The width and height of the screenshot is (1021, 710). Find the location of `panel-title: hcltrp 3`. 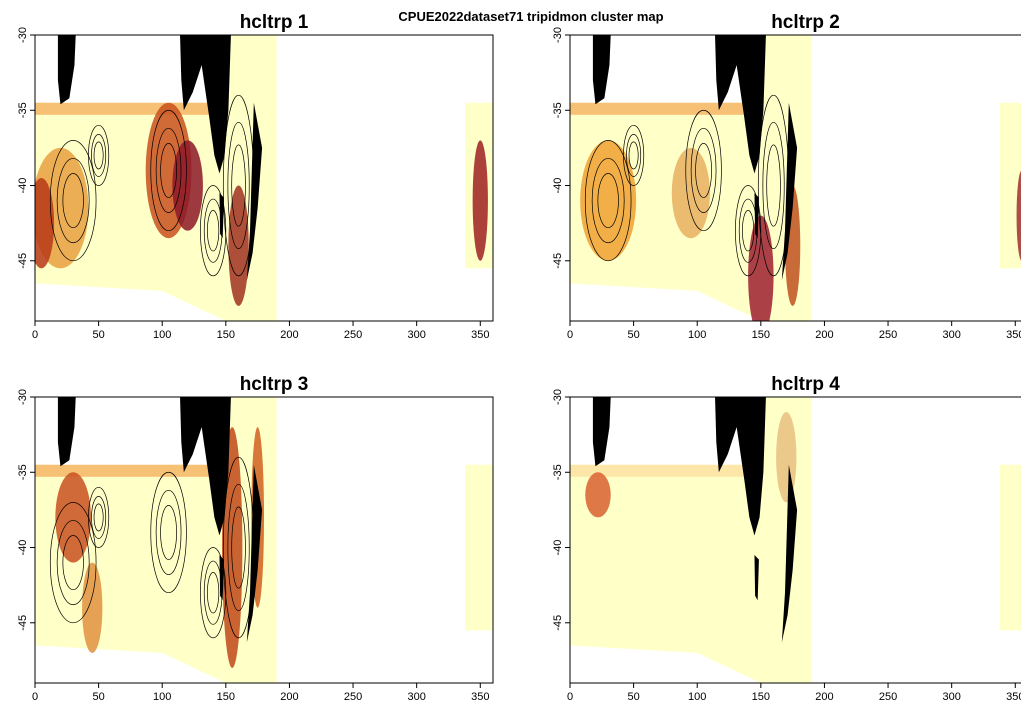

panel-title: hcltrp 3 is located at coordinates (274, 384).